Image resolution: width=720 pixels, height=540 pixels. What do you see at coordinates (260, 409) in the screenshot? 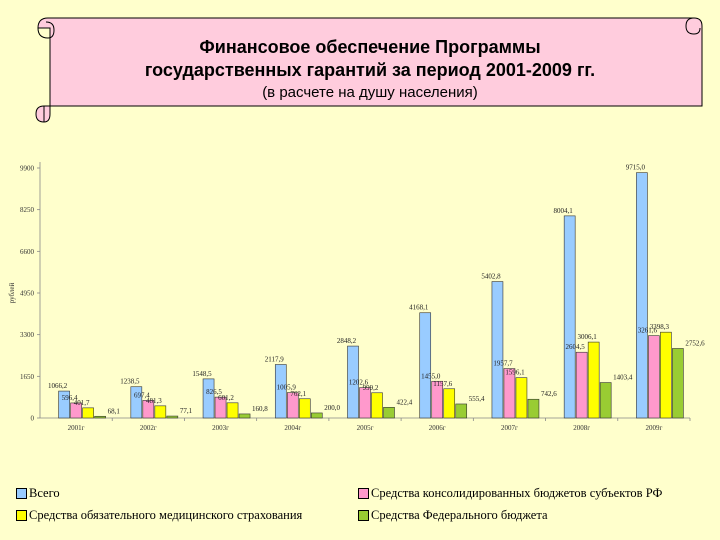
I see `data-label: 160,8` at bounding box center [260, 409].